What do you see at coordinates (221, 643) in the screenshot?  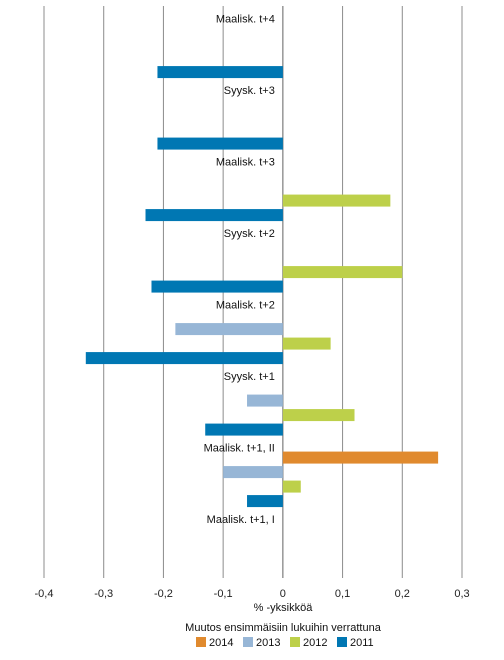 I see `legend-label-2014: 2014` at bounding box center [221, 643].